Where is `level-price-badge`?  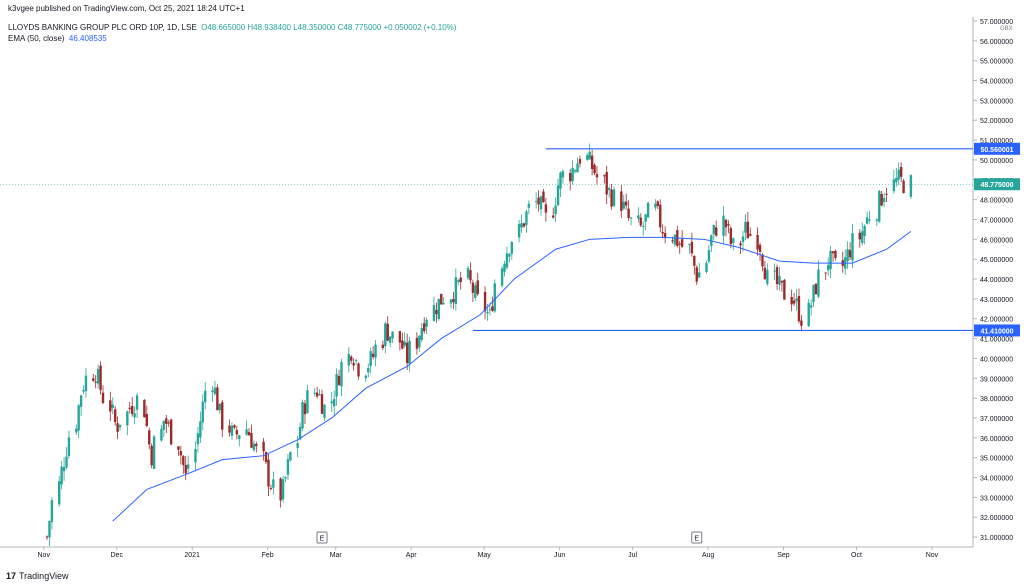 level-price-badge is located at coordinates (997, 148).